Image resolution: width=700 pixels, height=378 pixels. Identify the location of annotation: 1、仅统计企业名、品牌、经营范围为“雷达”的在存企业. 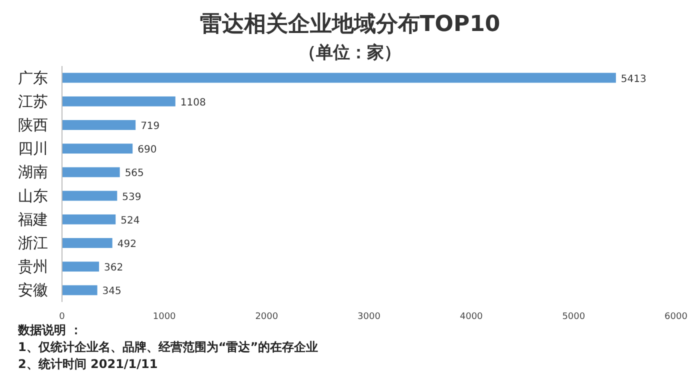
(168, 347).